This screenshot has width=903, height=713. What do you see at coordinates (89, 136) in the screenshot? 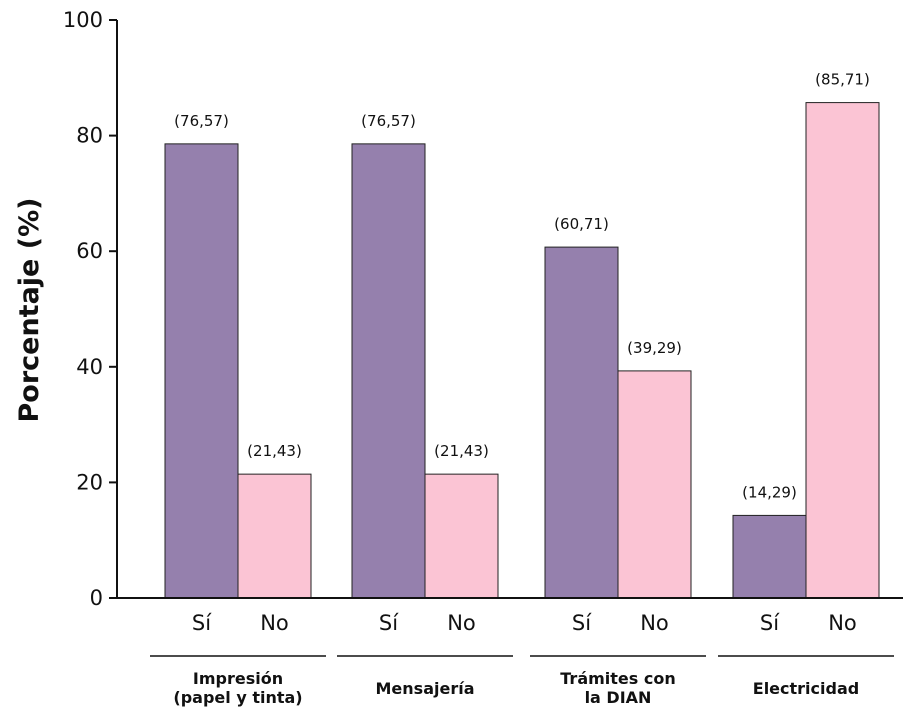
I see `y-tick-label: 80` at bounding box center [89, 136].